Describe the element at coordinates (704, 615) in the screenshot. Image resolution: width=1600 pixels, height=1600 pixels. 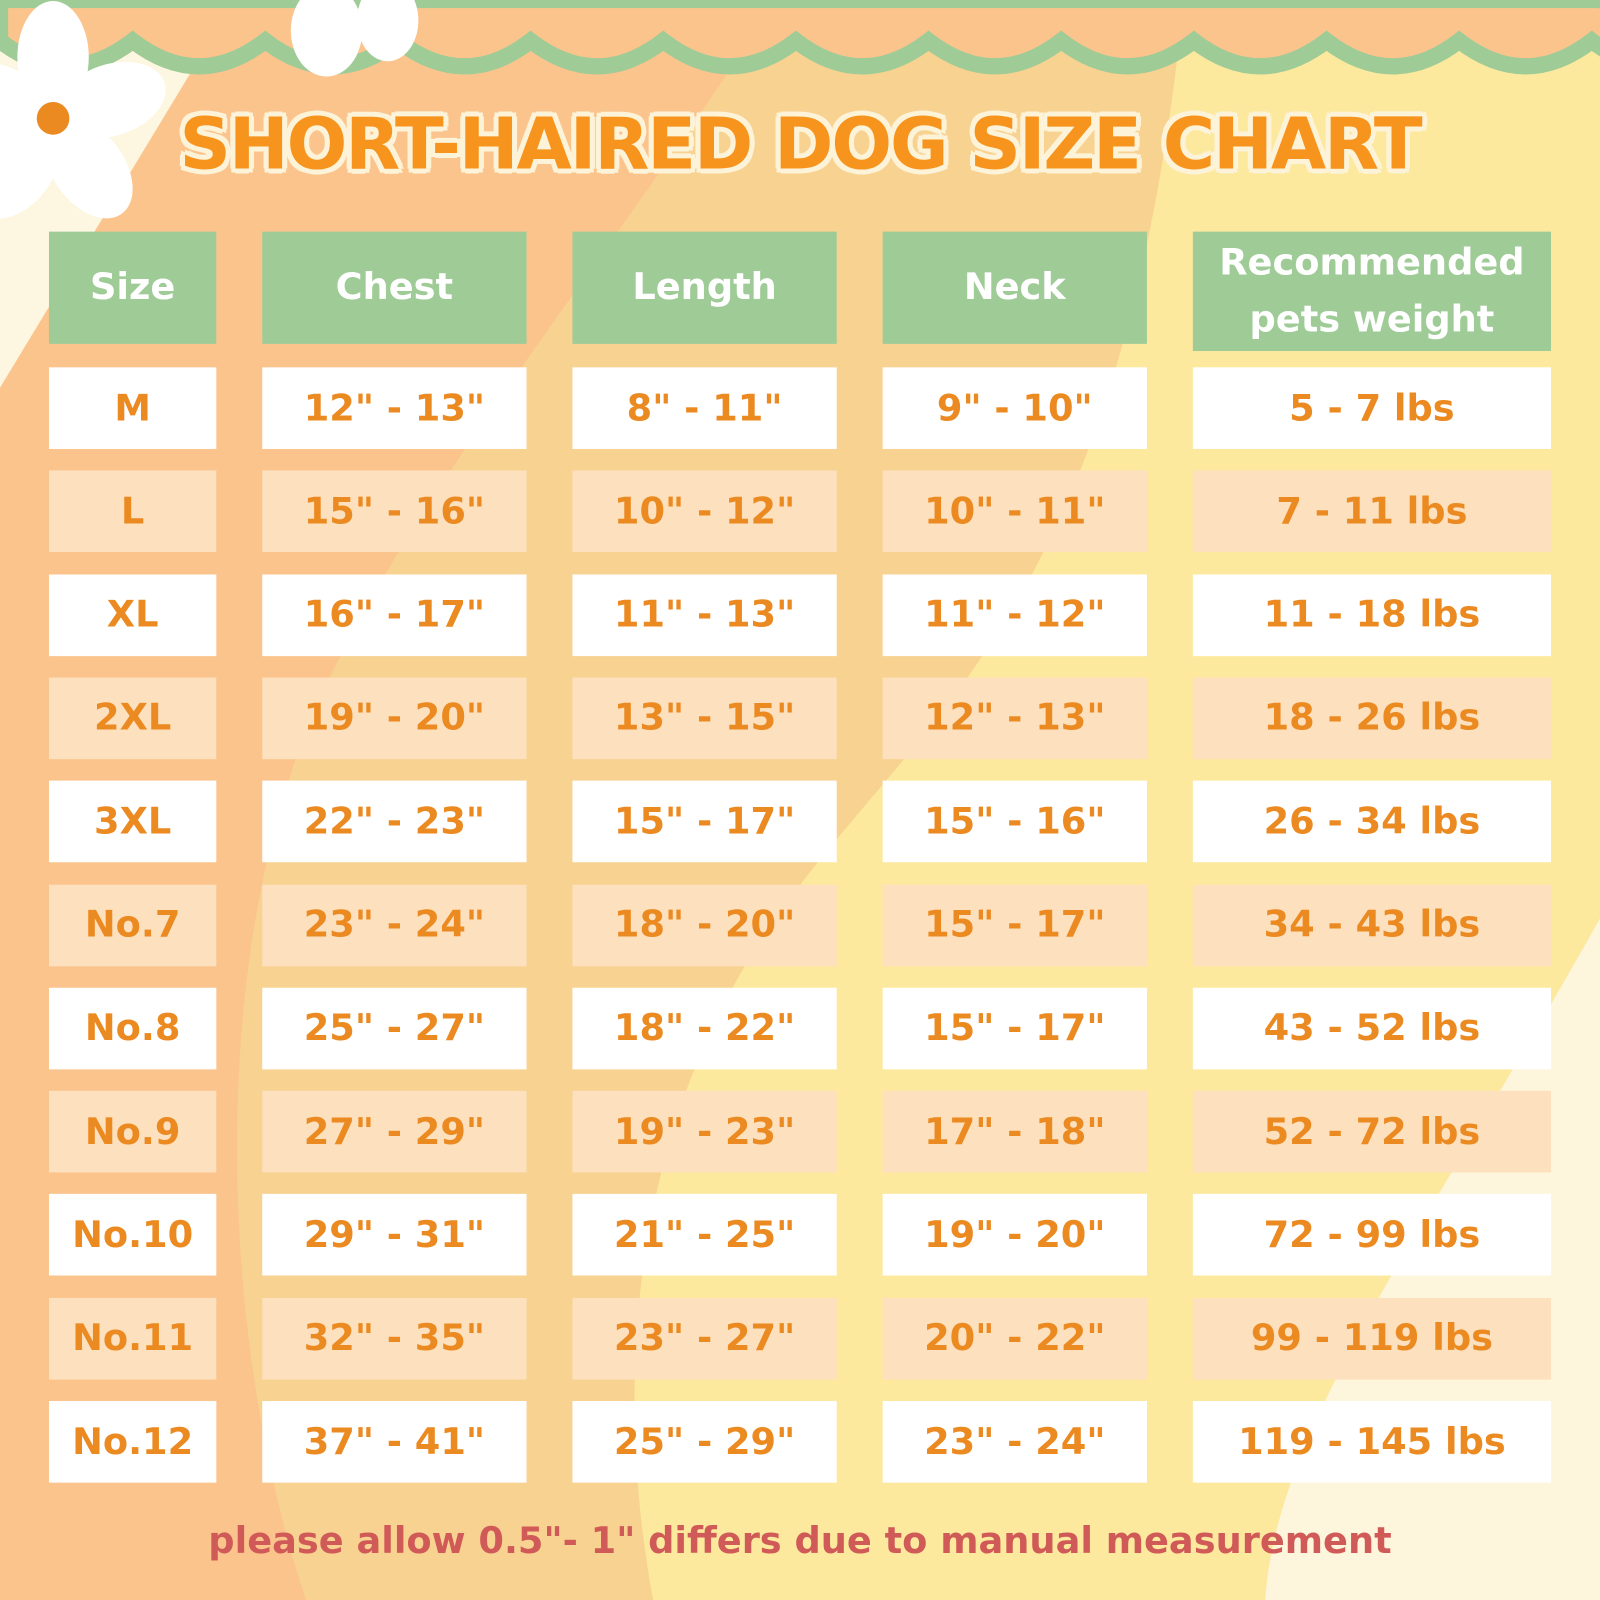
I see `cell-length: 11" - 13"` at that location.